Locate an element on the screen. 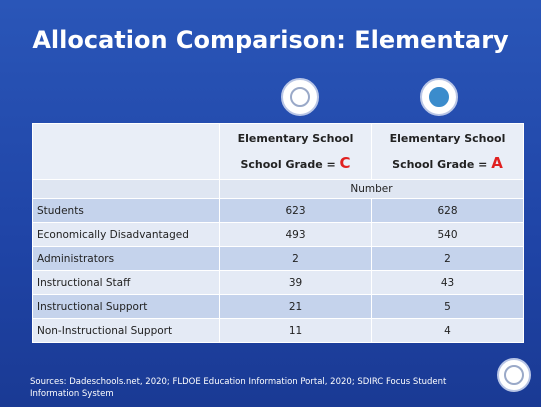 The image size is (541, 407). row-label: Instructional Staff is located at coordinates (126, 282).